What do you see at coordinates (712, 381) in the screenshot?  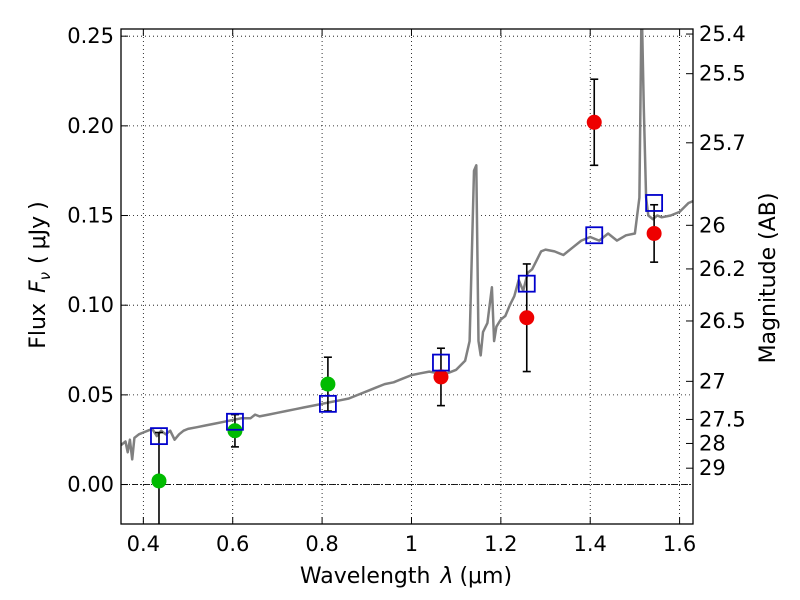 I see `y2-tick-label-6: 27` at bounding box center [712, 381].